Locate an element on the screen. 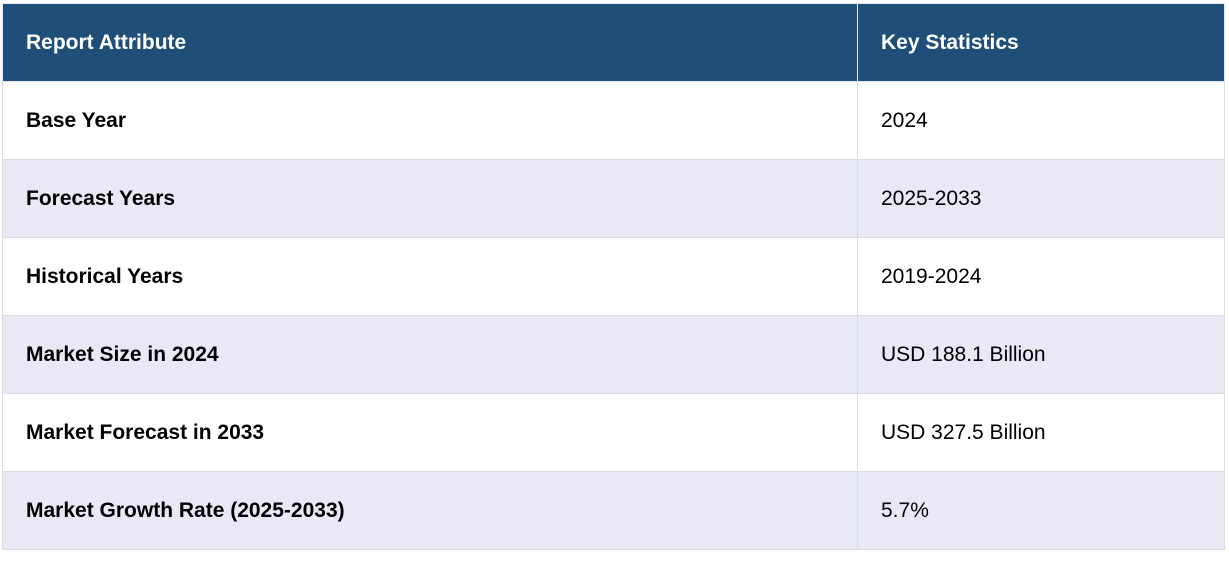 Image resolution: width=1229 pixels, height=563 pixels. table-row: Market Size in 2024 USD 188.1 Billion is located at coordinates (613, 354).